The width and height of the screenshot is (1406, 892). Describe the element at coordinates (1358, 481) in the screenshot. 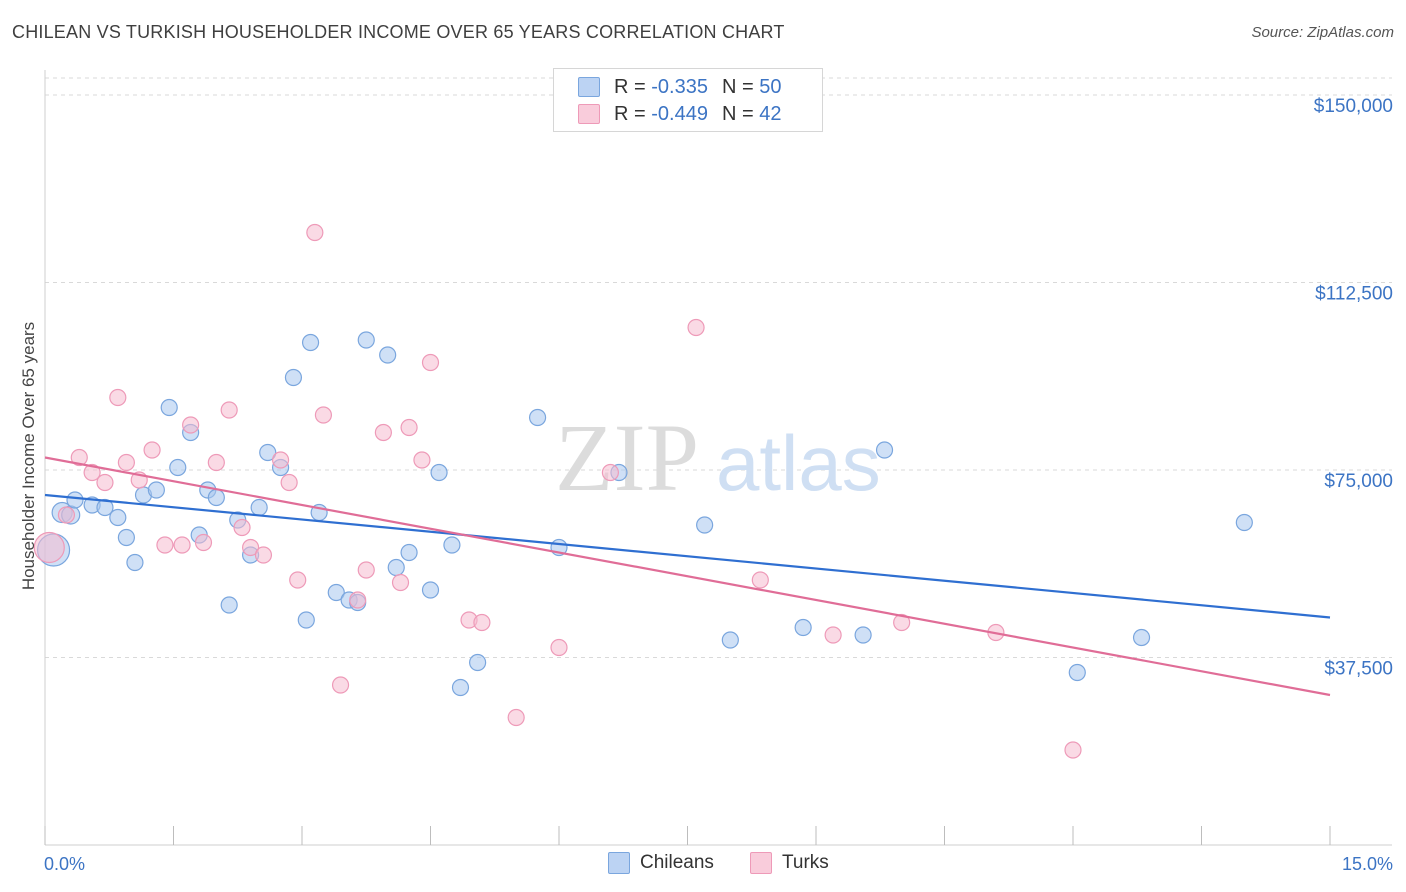

I see `y-tick-label: $75,000` at that location.